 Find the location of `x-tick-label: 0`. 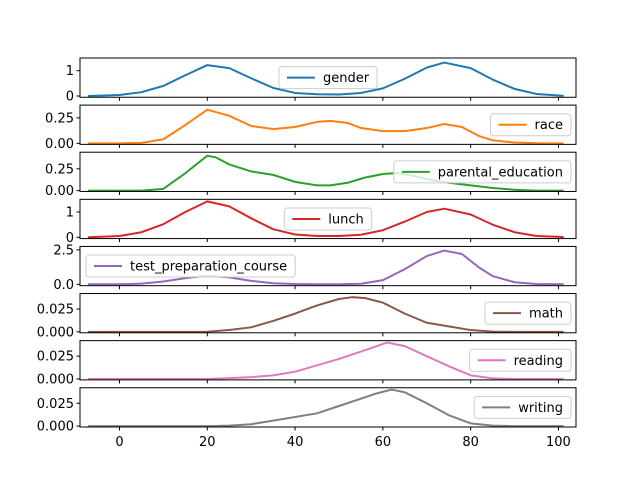

x-tick-label: 0 is located at coordinates (119, 442).